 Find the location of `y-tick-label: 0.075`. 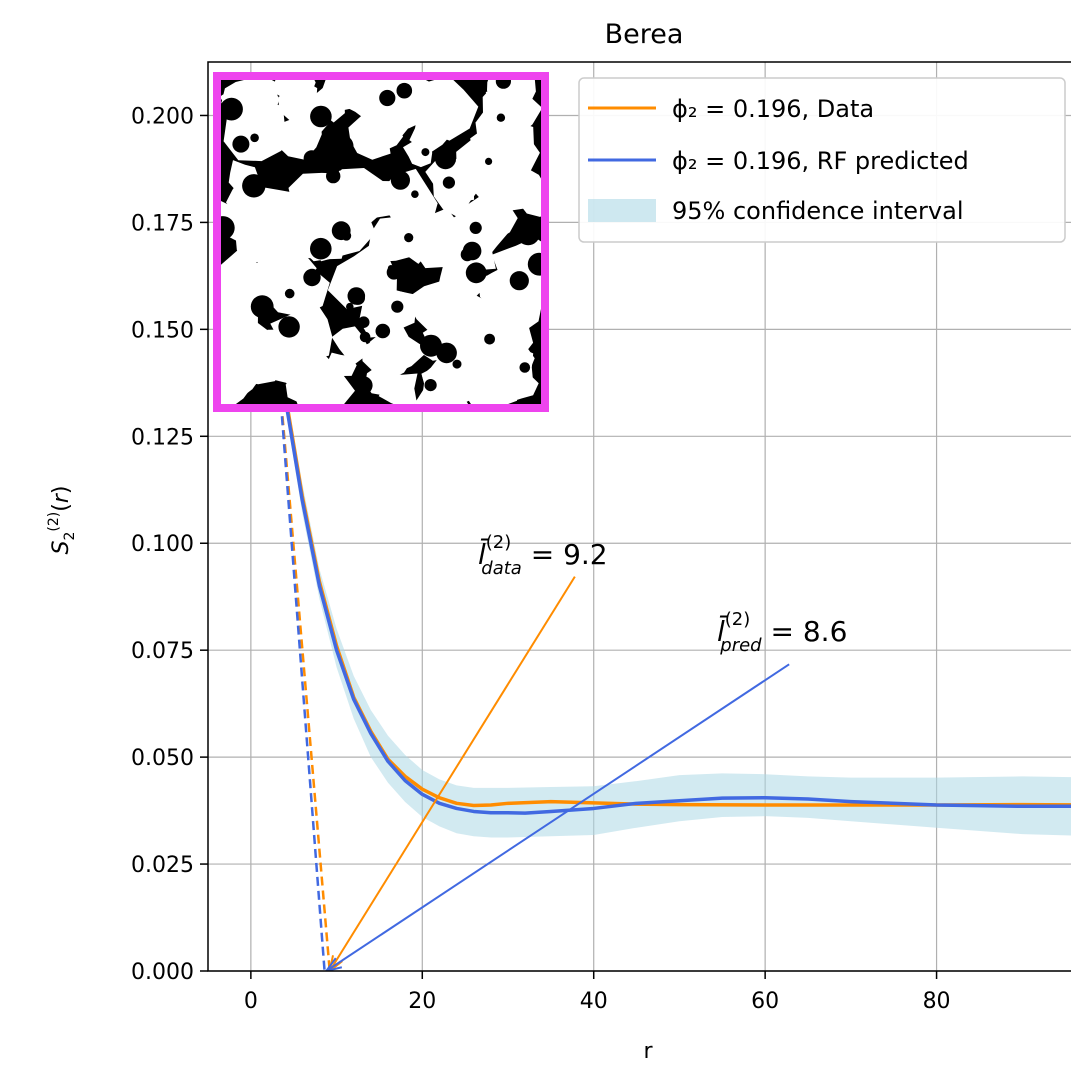

y-tick-label: 0.075 is located at coordinates (162, 651).